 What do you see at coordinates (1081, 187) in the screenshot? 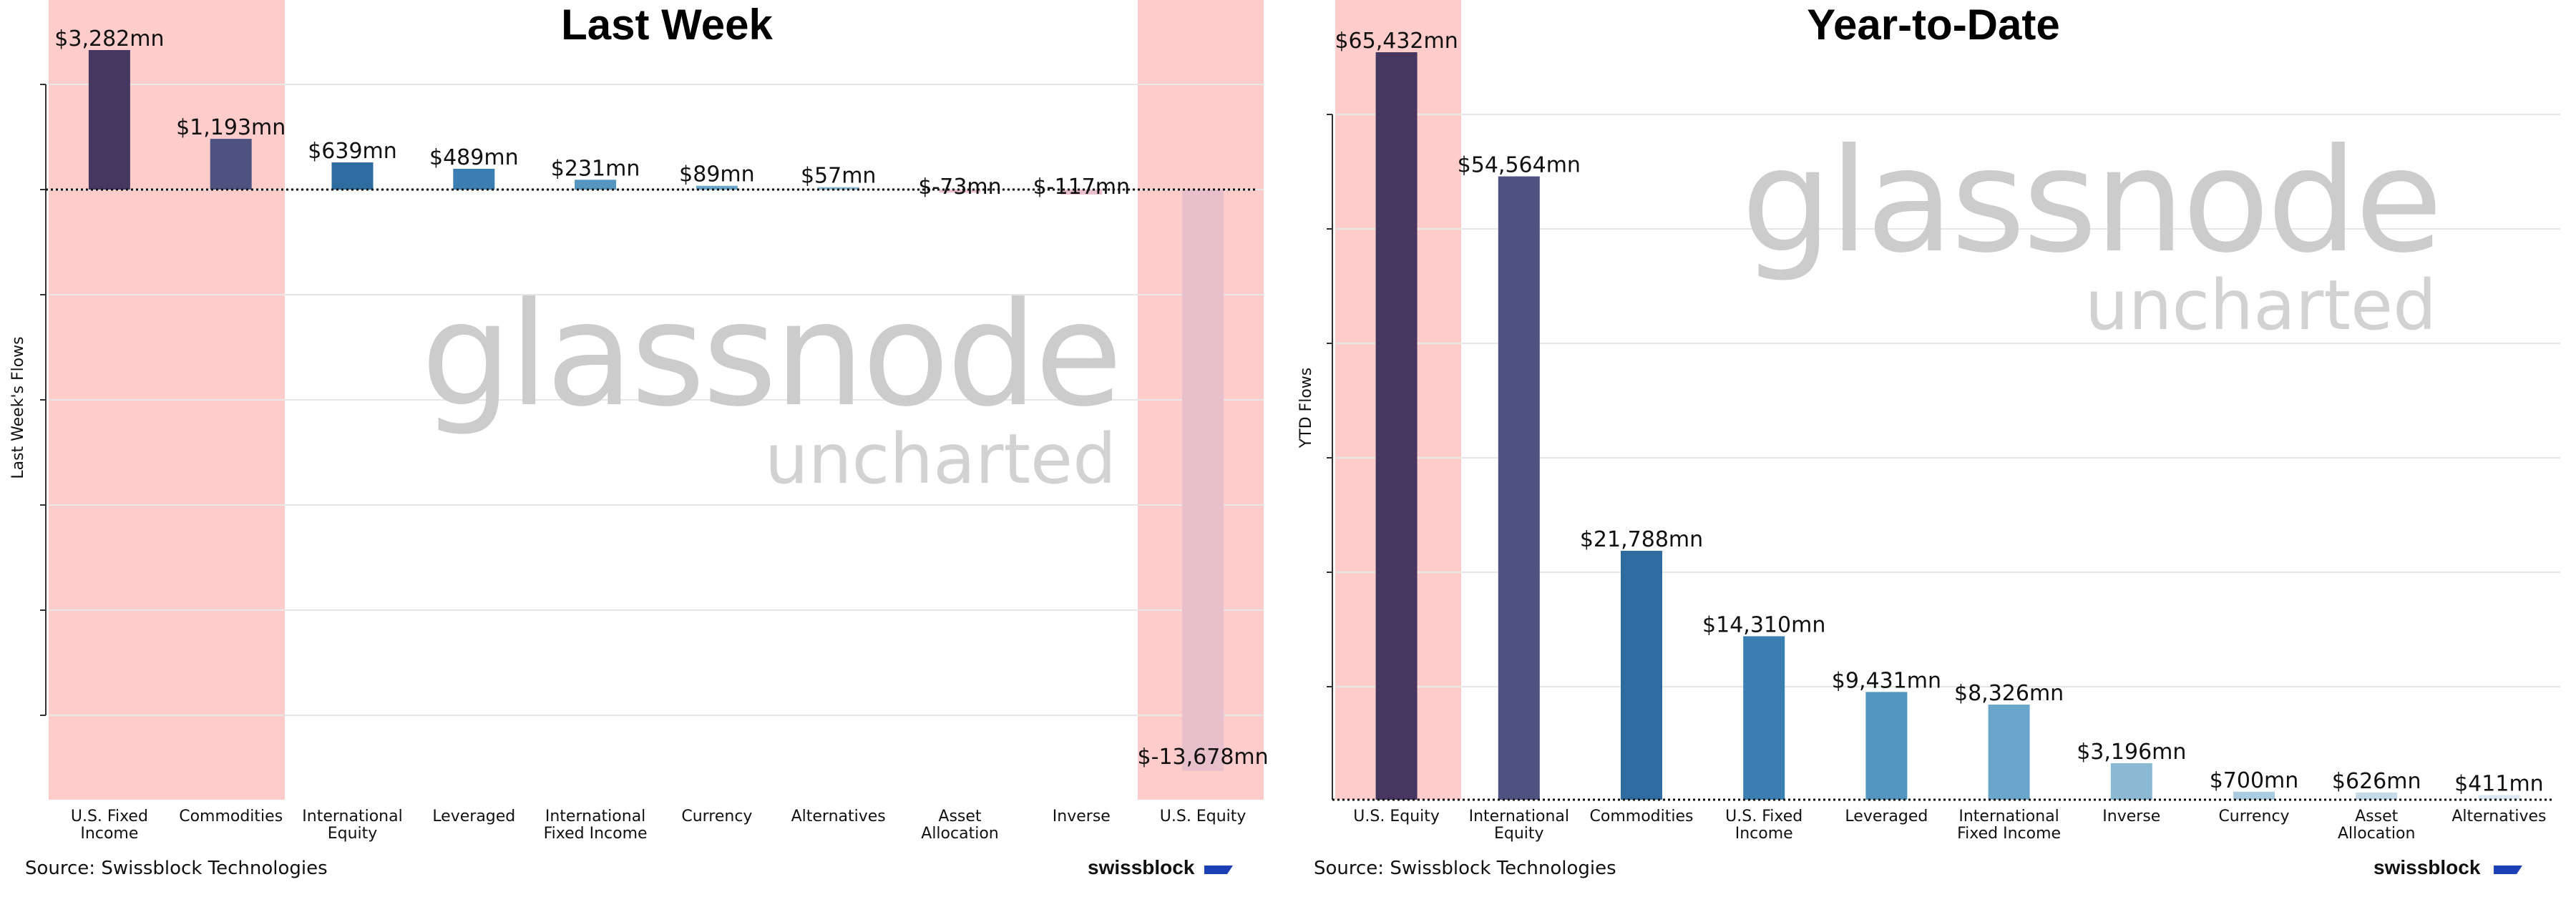
I see `value-label: $-117mn` at bounding box center [1081, 187].